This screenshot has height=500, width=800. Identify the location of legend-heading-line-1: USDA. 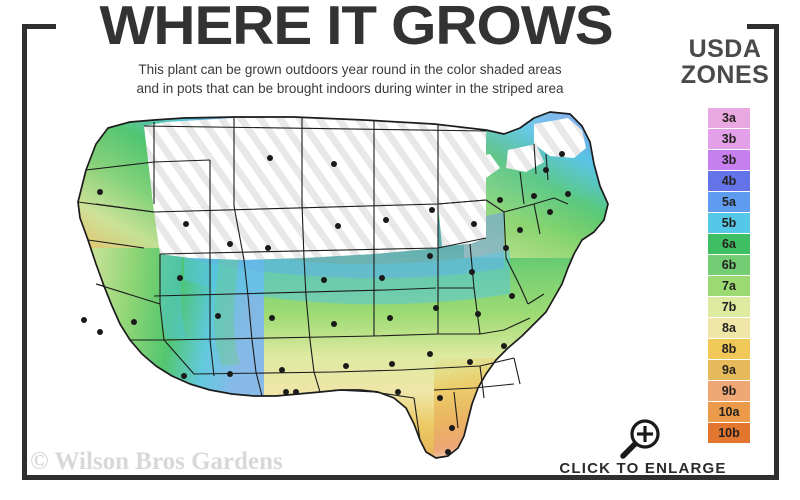
(725, 49).